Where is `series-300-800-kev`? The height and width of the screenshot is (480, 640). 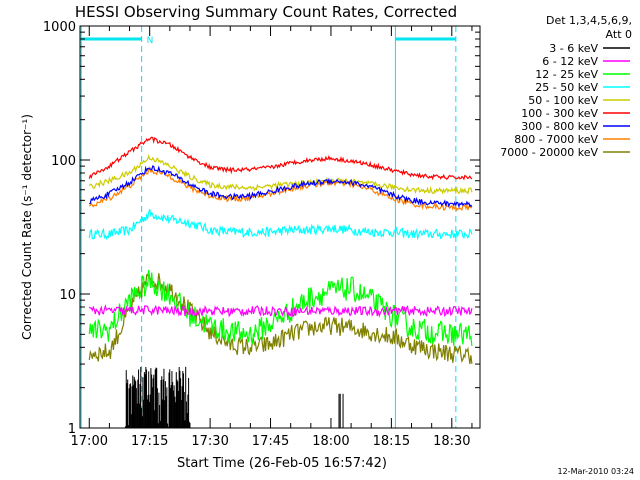 series-300-800-kev is located at coordinates (280, 187).